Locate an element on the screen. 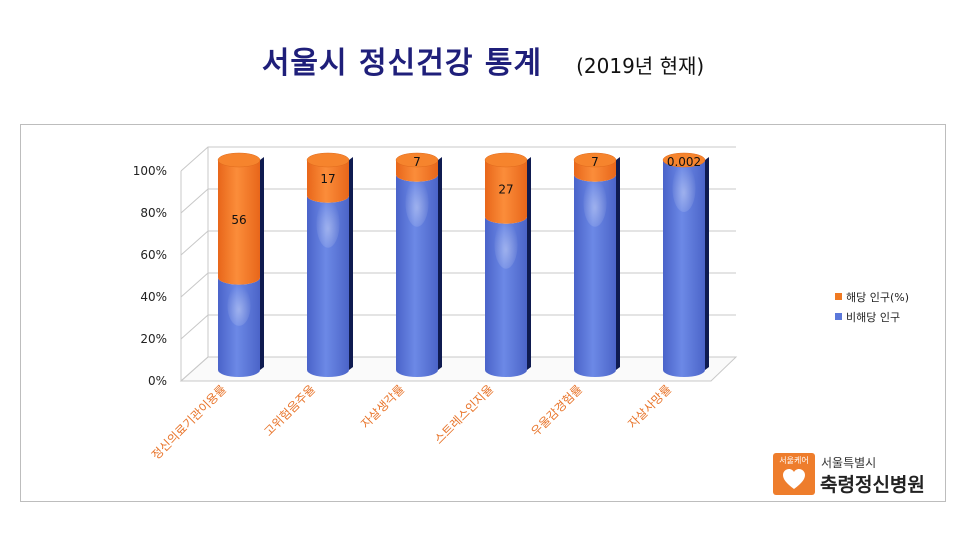 The image size is (966, 537). data-label: 27 is located at coordinates (505, 189).